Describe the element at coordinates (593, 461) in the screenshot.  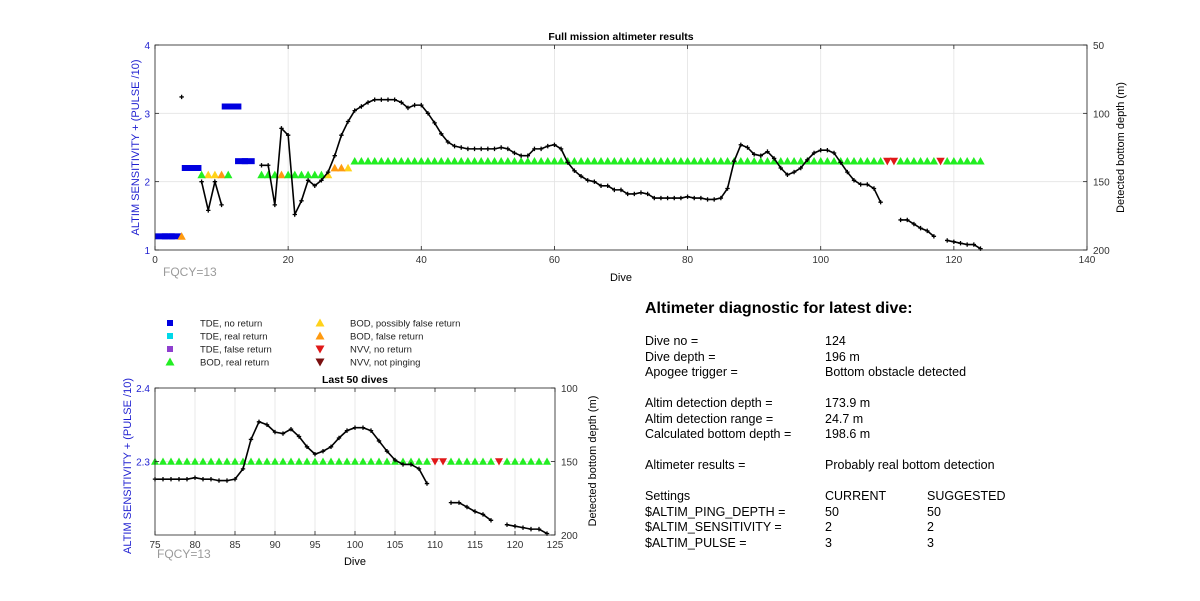
I see `last50-y2label: Detected bottom depth (m)` at that location.